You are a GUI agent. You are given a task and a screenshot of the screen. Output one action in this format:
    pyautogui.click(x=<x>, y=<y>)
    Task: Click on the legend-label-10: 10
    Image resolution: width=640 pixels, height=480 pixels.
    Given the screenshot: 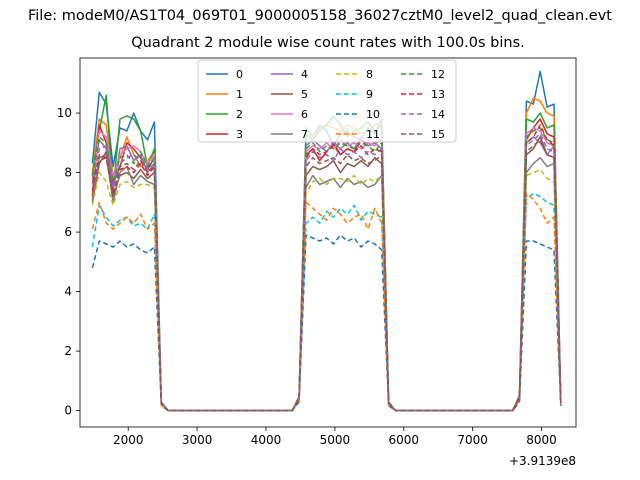 What is the action you would take?
    pyautogui.click(x=373, y=114)
    